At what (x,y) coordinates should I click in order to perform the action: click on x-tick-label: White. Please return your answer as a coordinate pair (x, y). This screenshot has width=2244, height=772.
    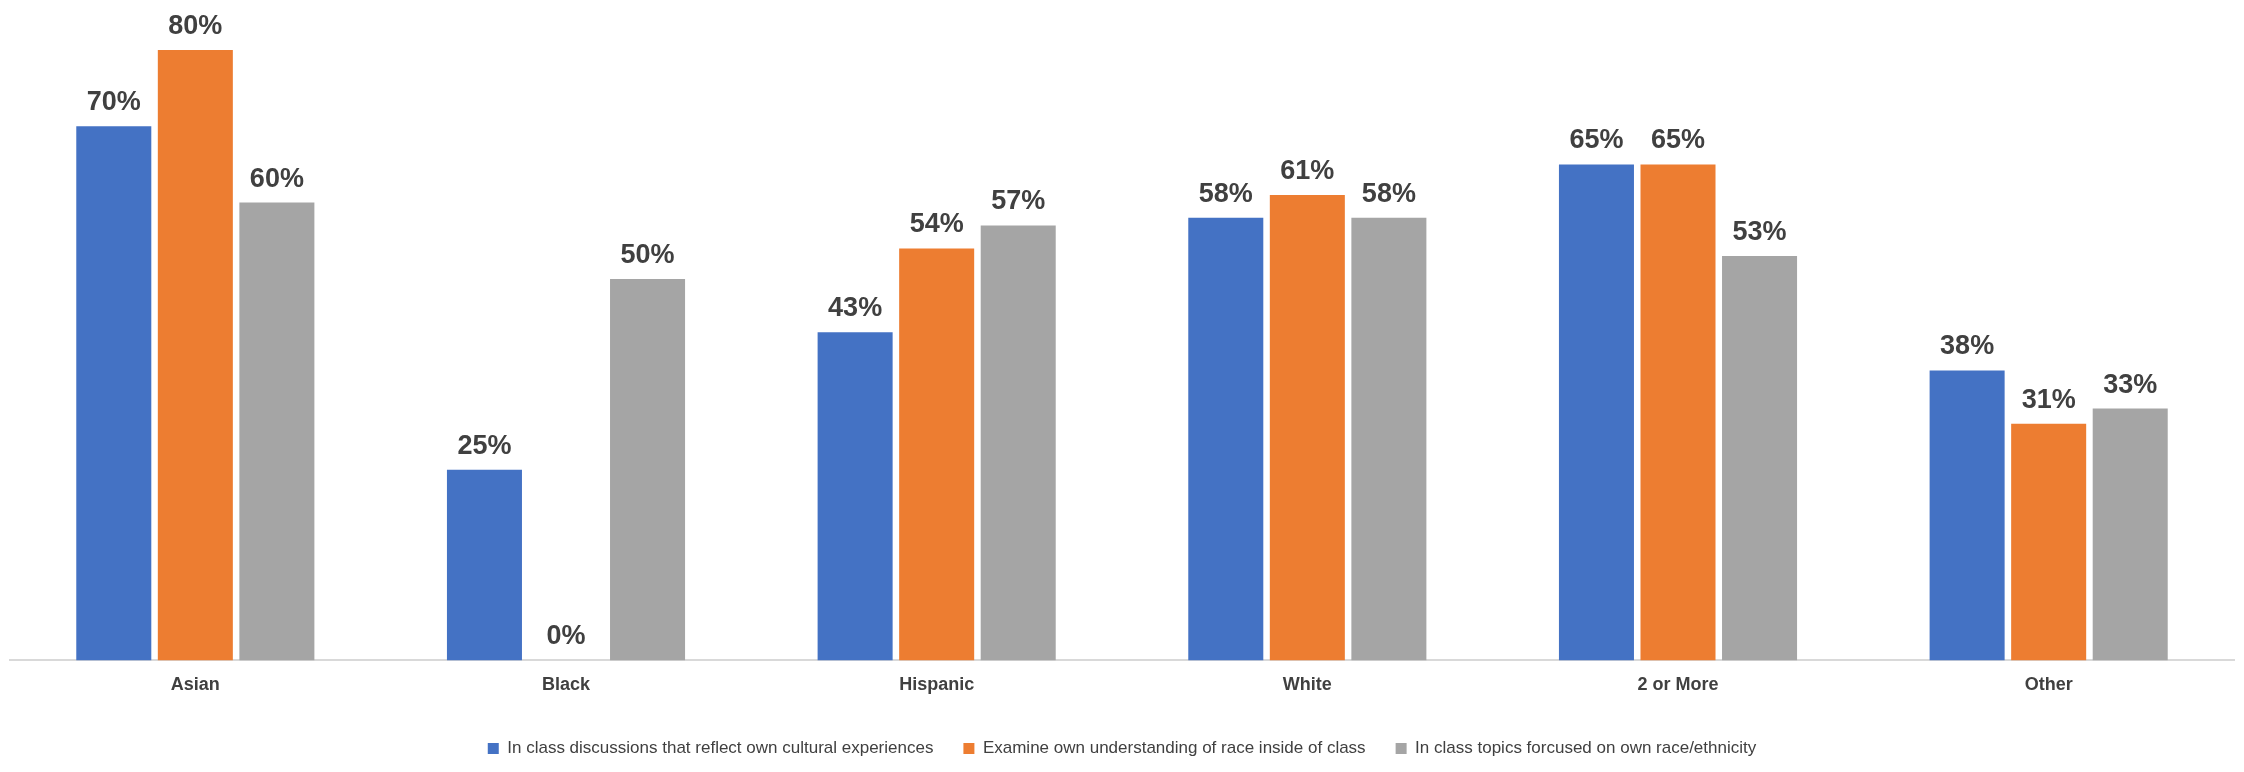
    Looking at the image, I should click on (1307, 684).